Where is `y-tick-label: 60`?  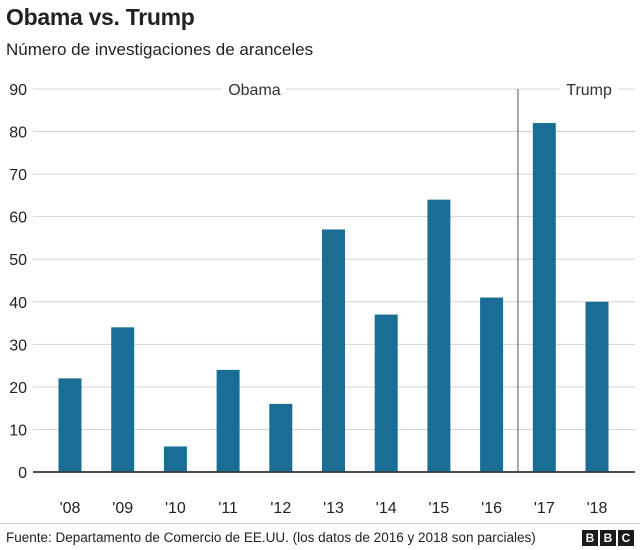 y-tick-label: 60 is located at coordinates (18, 218).